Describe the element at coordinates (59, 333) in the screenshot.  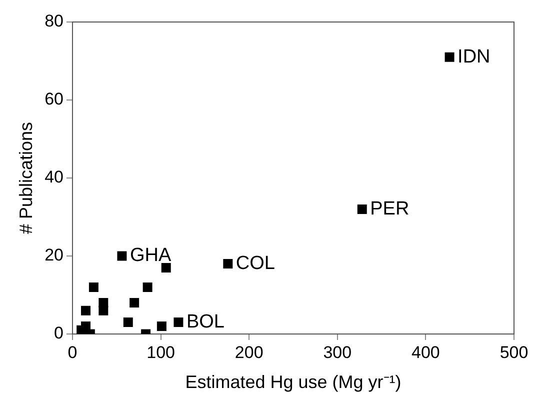
I see `y-tick-label: 0` at that location.